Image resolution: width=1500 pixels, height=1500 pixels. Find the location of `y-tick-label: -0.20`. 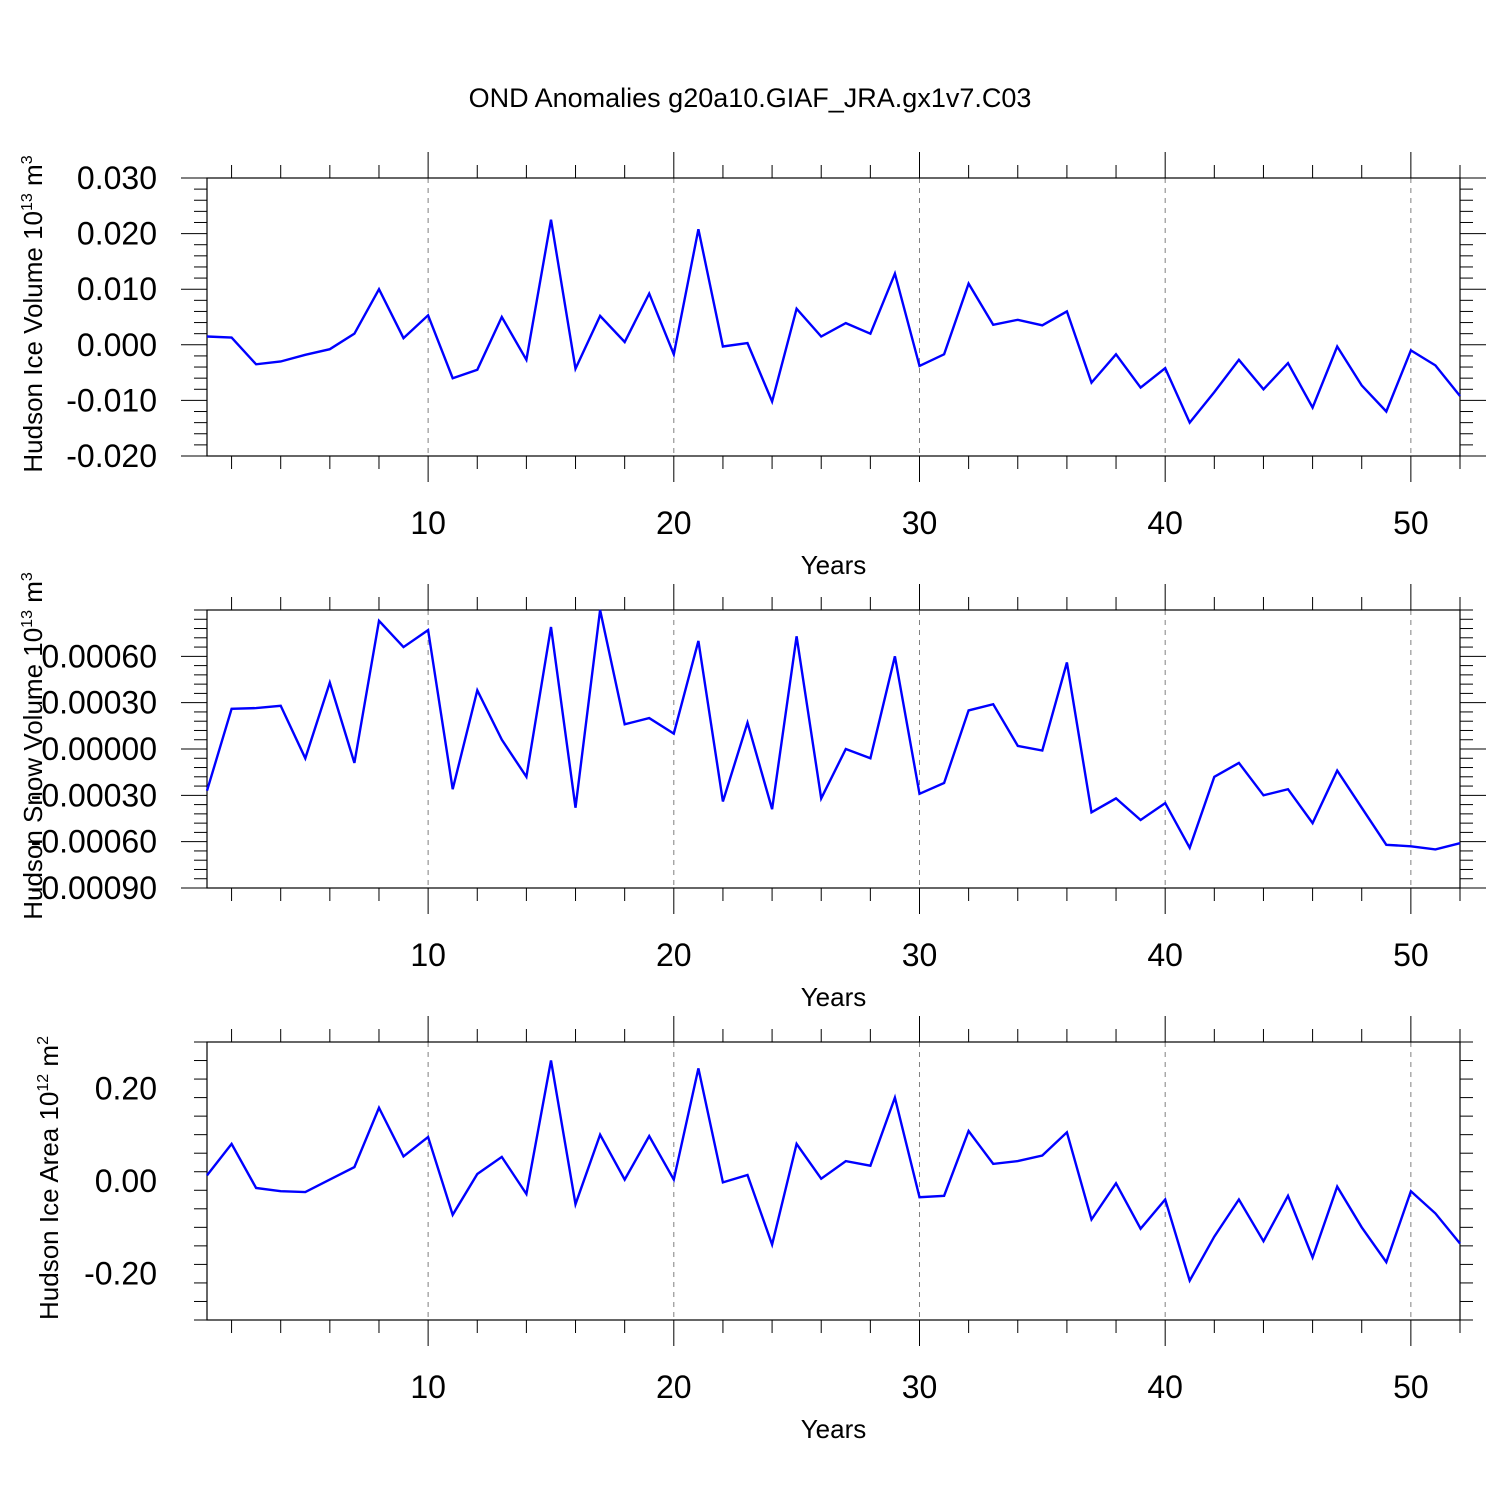

y-tick-label: -0.20 is located at coordinates (120, 1274).